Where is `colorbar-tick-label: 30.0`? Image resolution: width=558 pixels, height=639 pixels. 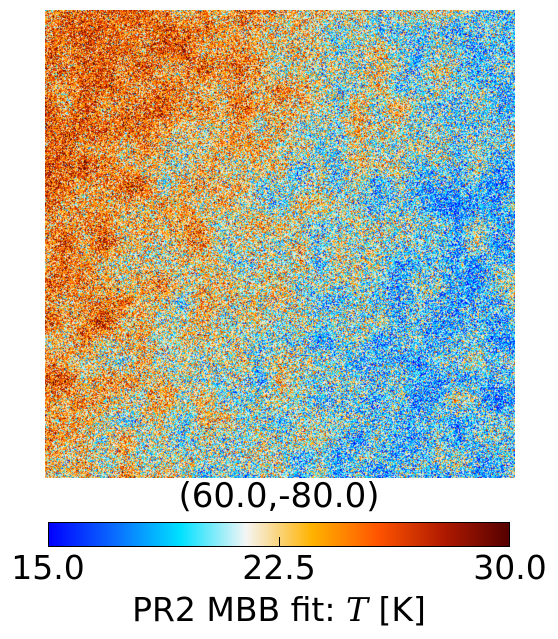
colorbar-tick-label: 30.0 is located at coordinates (510, 567).